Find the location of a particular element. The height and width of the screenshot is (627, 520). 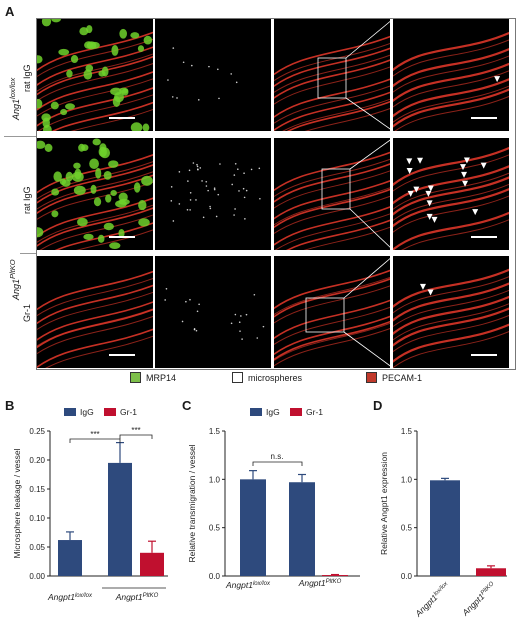

micrograph-r3-c3 is located at coordinates (332, 312).